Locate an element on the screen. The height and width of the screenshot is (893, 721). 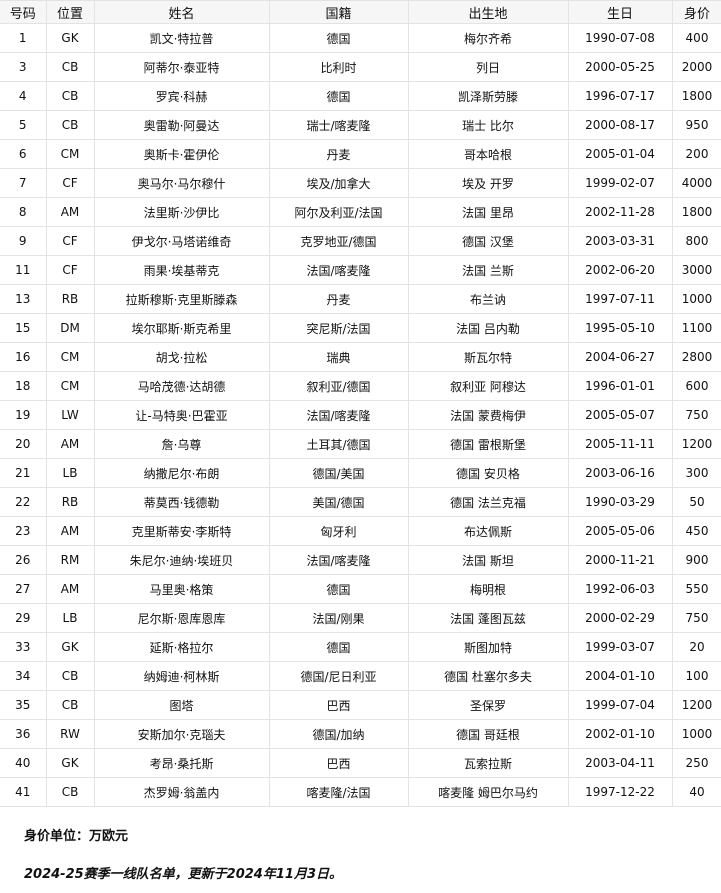
cell-number: 40 is located at coordinates (23, 763).